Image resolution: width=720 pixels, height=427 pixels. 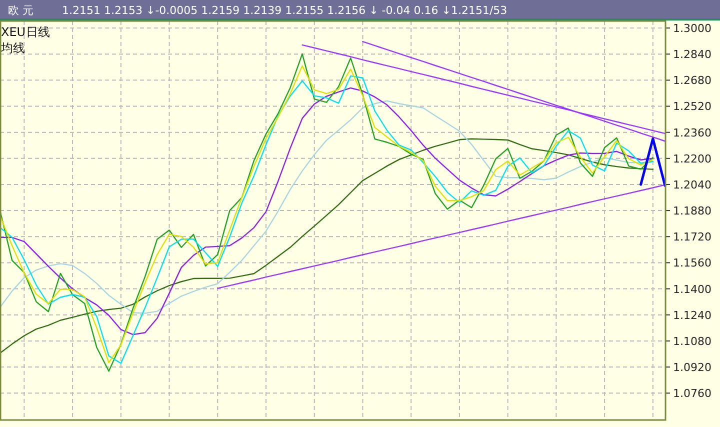 What do you see at coordinates (285, 10) in the screenshot?
I see `chart-subtitle: 1.2151 1.2153 ↓-0.0005 1.2159 1.2139 1.2155 1.2156 ↓ -0.04 0.16 ↓1.2151/53` at bounding box center [285, 10].